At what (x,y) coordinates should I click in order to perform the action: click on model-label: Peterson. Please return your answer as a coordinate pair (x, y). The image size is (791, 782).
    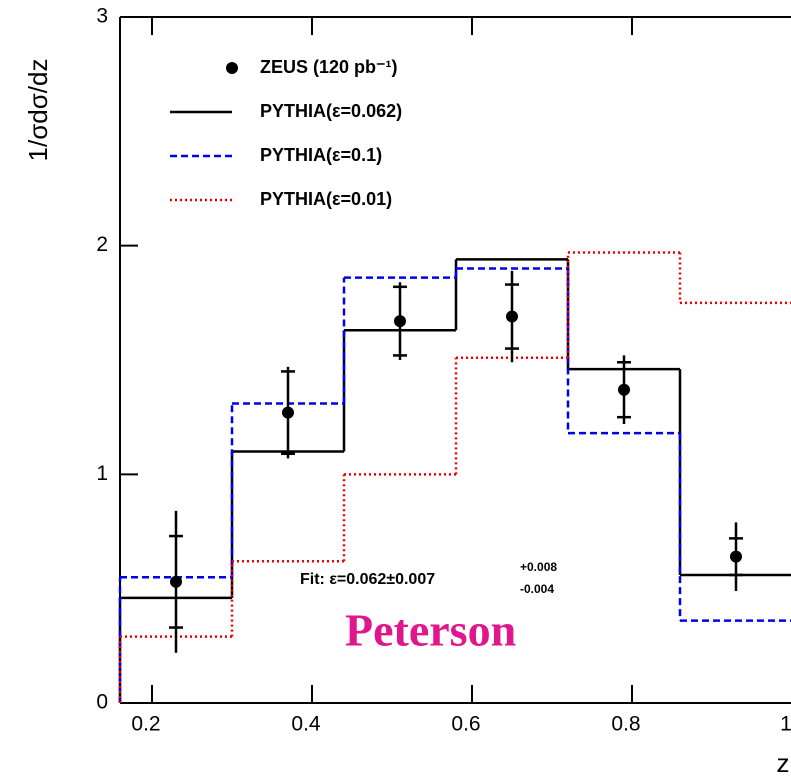
    Looking at the image, I should click on (430, 630).